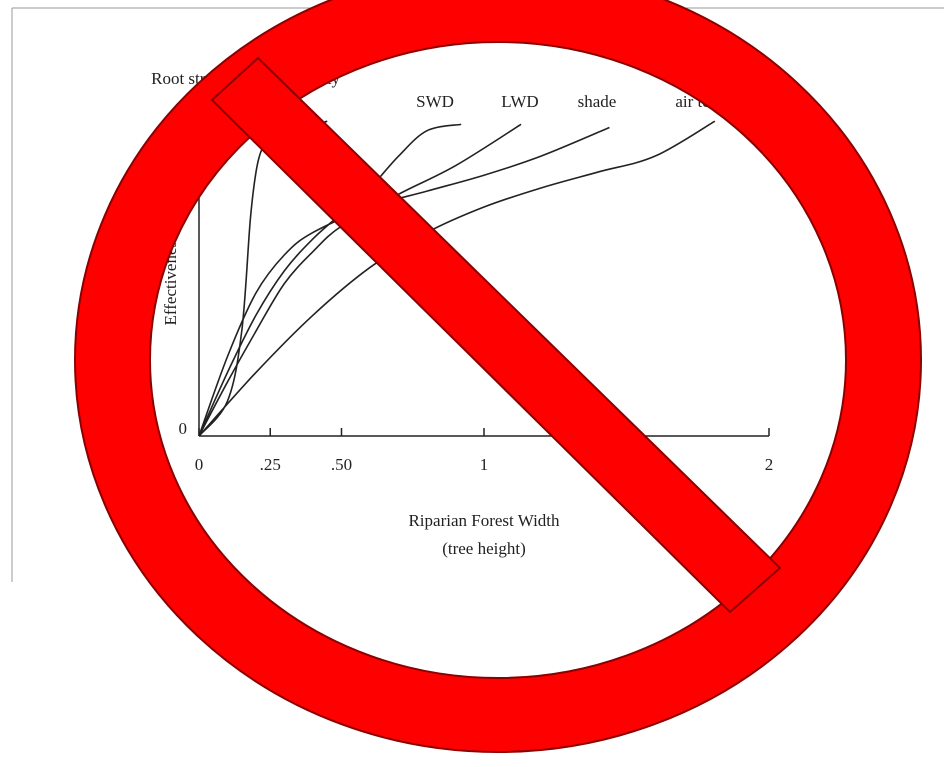 The width and height of the screenshot is (944, 767). What do you see at coordinates (270, 464) in the screenshot?
I see `x-tick-label: .25` at bounding box center [270, 464].